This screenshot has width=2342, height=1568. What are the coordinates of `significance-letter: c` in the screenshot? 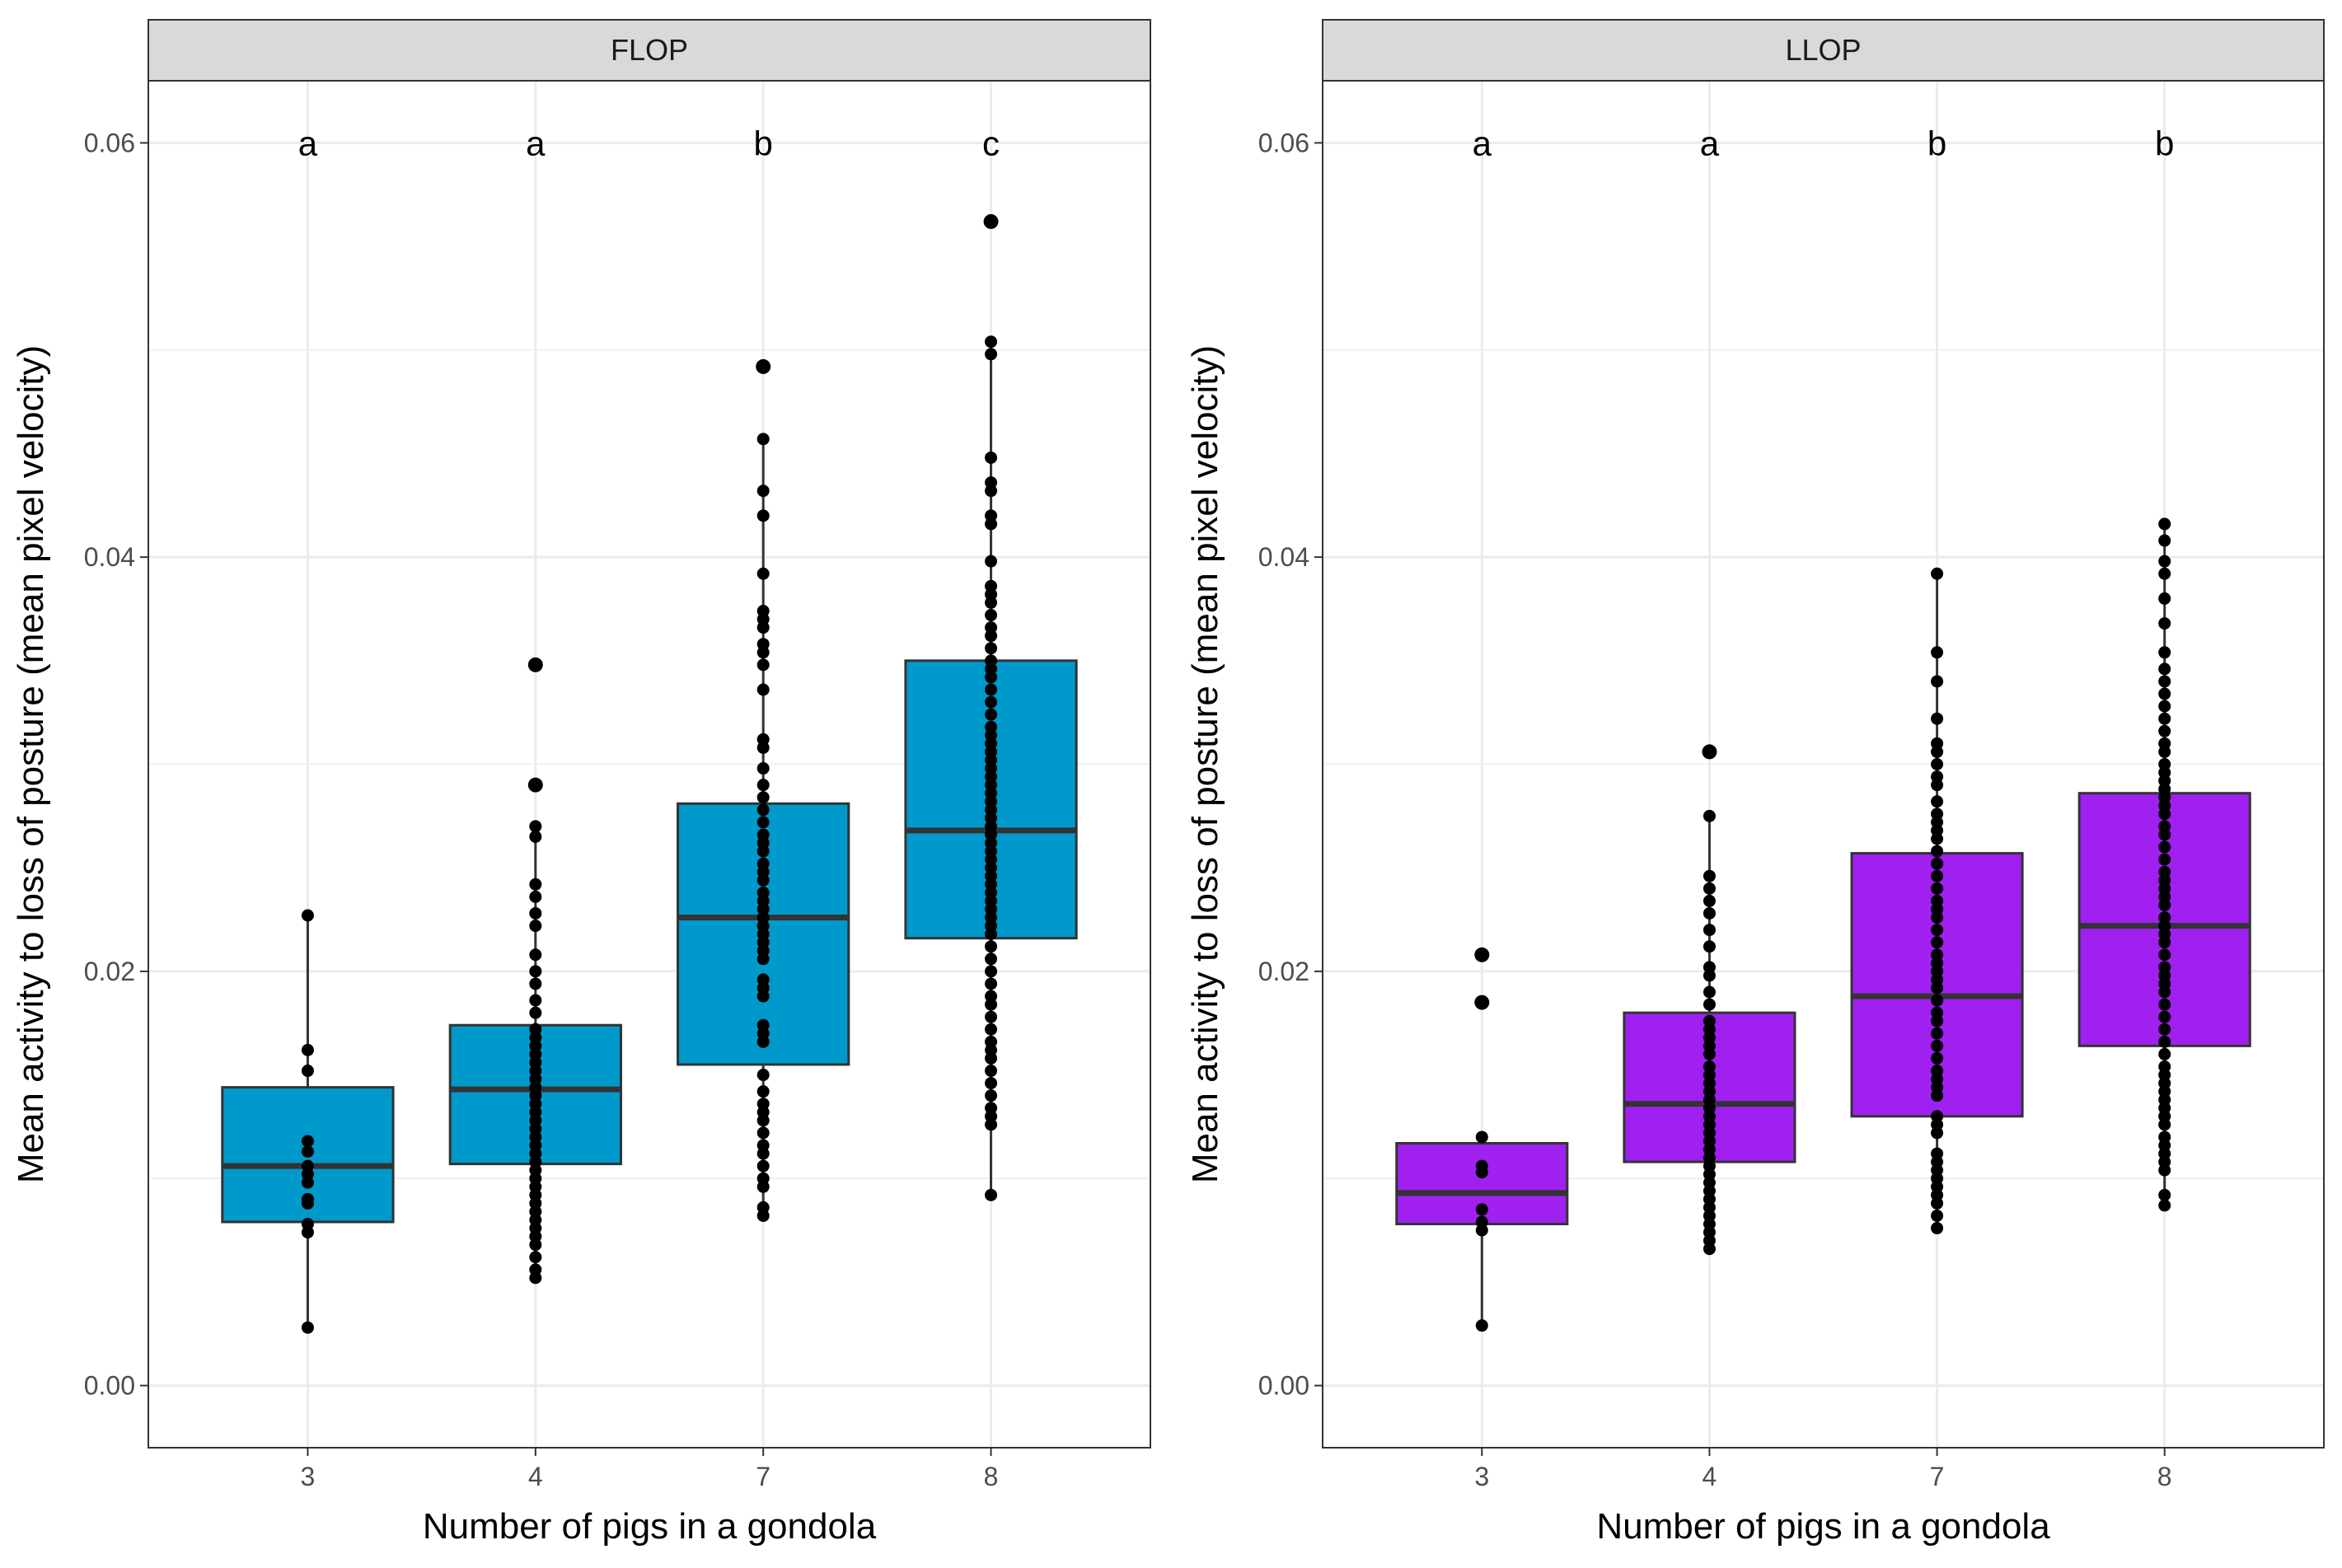 It's located at (991, 143).